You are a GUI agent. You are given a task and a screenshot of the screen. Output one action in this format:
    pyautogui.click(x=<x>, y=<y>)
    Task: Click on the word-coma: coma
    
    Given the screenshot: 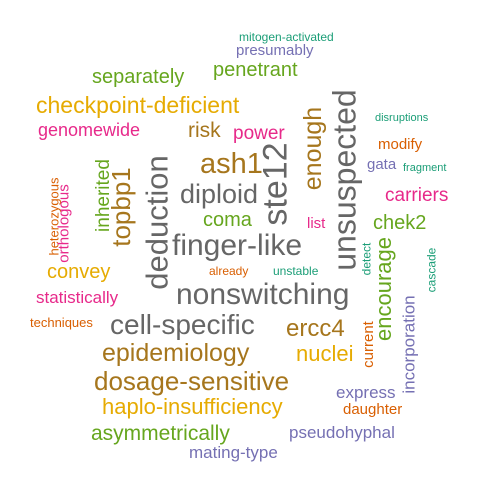 What is the action you would take?
    pyautogui.click(x=227, y=220)
    